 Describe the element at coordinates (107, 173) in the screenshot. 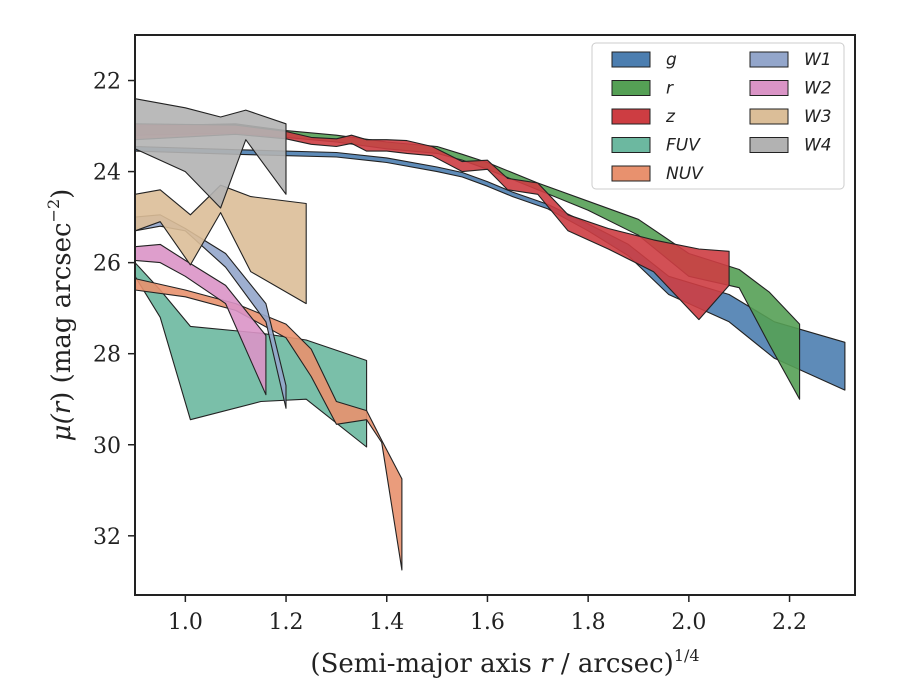

I see `y-tick-label: 24` at that location.